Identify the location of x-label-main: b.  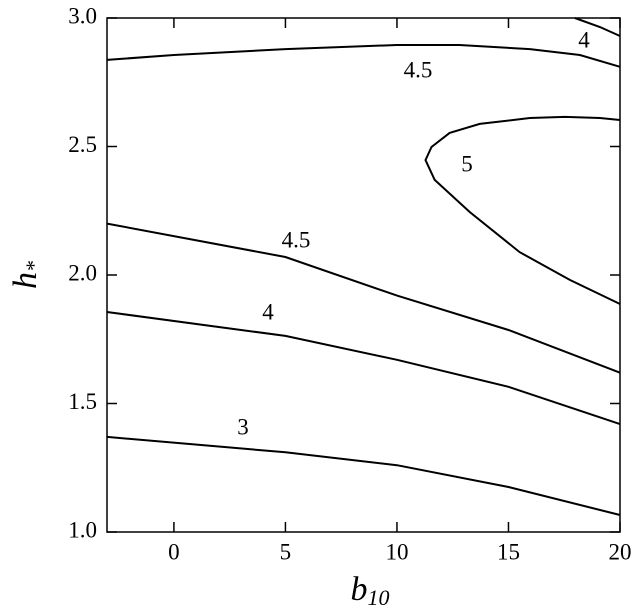
(359, 589).